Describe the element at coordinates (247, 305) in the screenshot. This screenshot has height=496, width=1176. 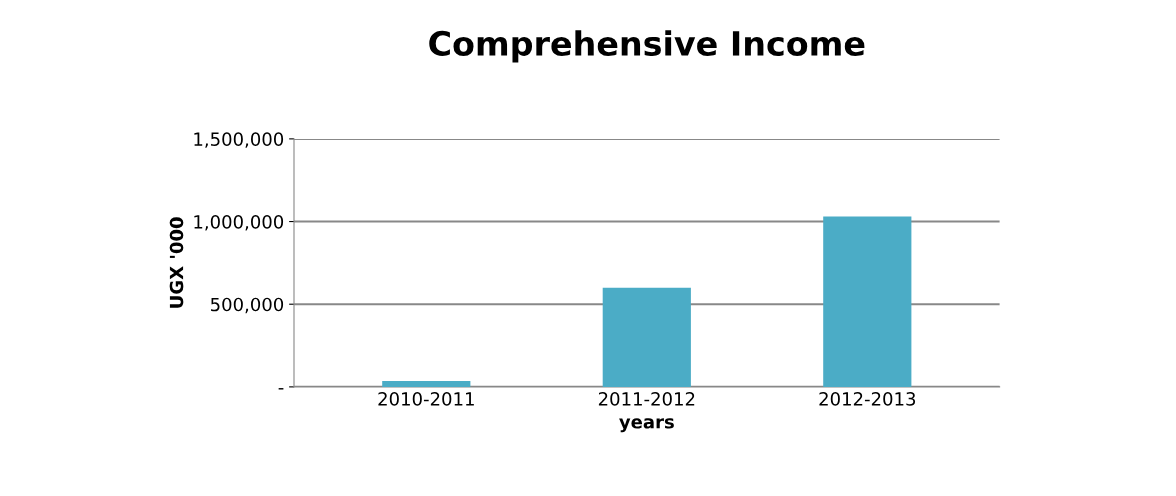
I see `y-tick-label: 500,000` at that location.